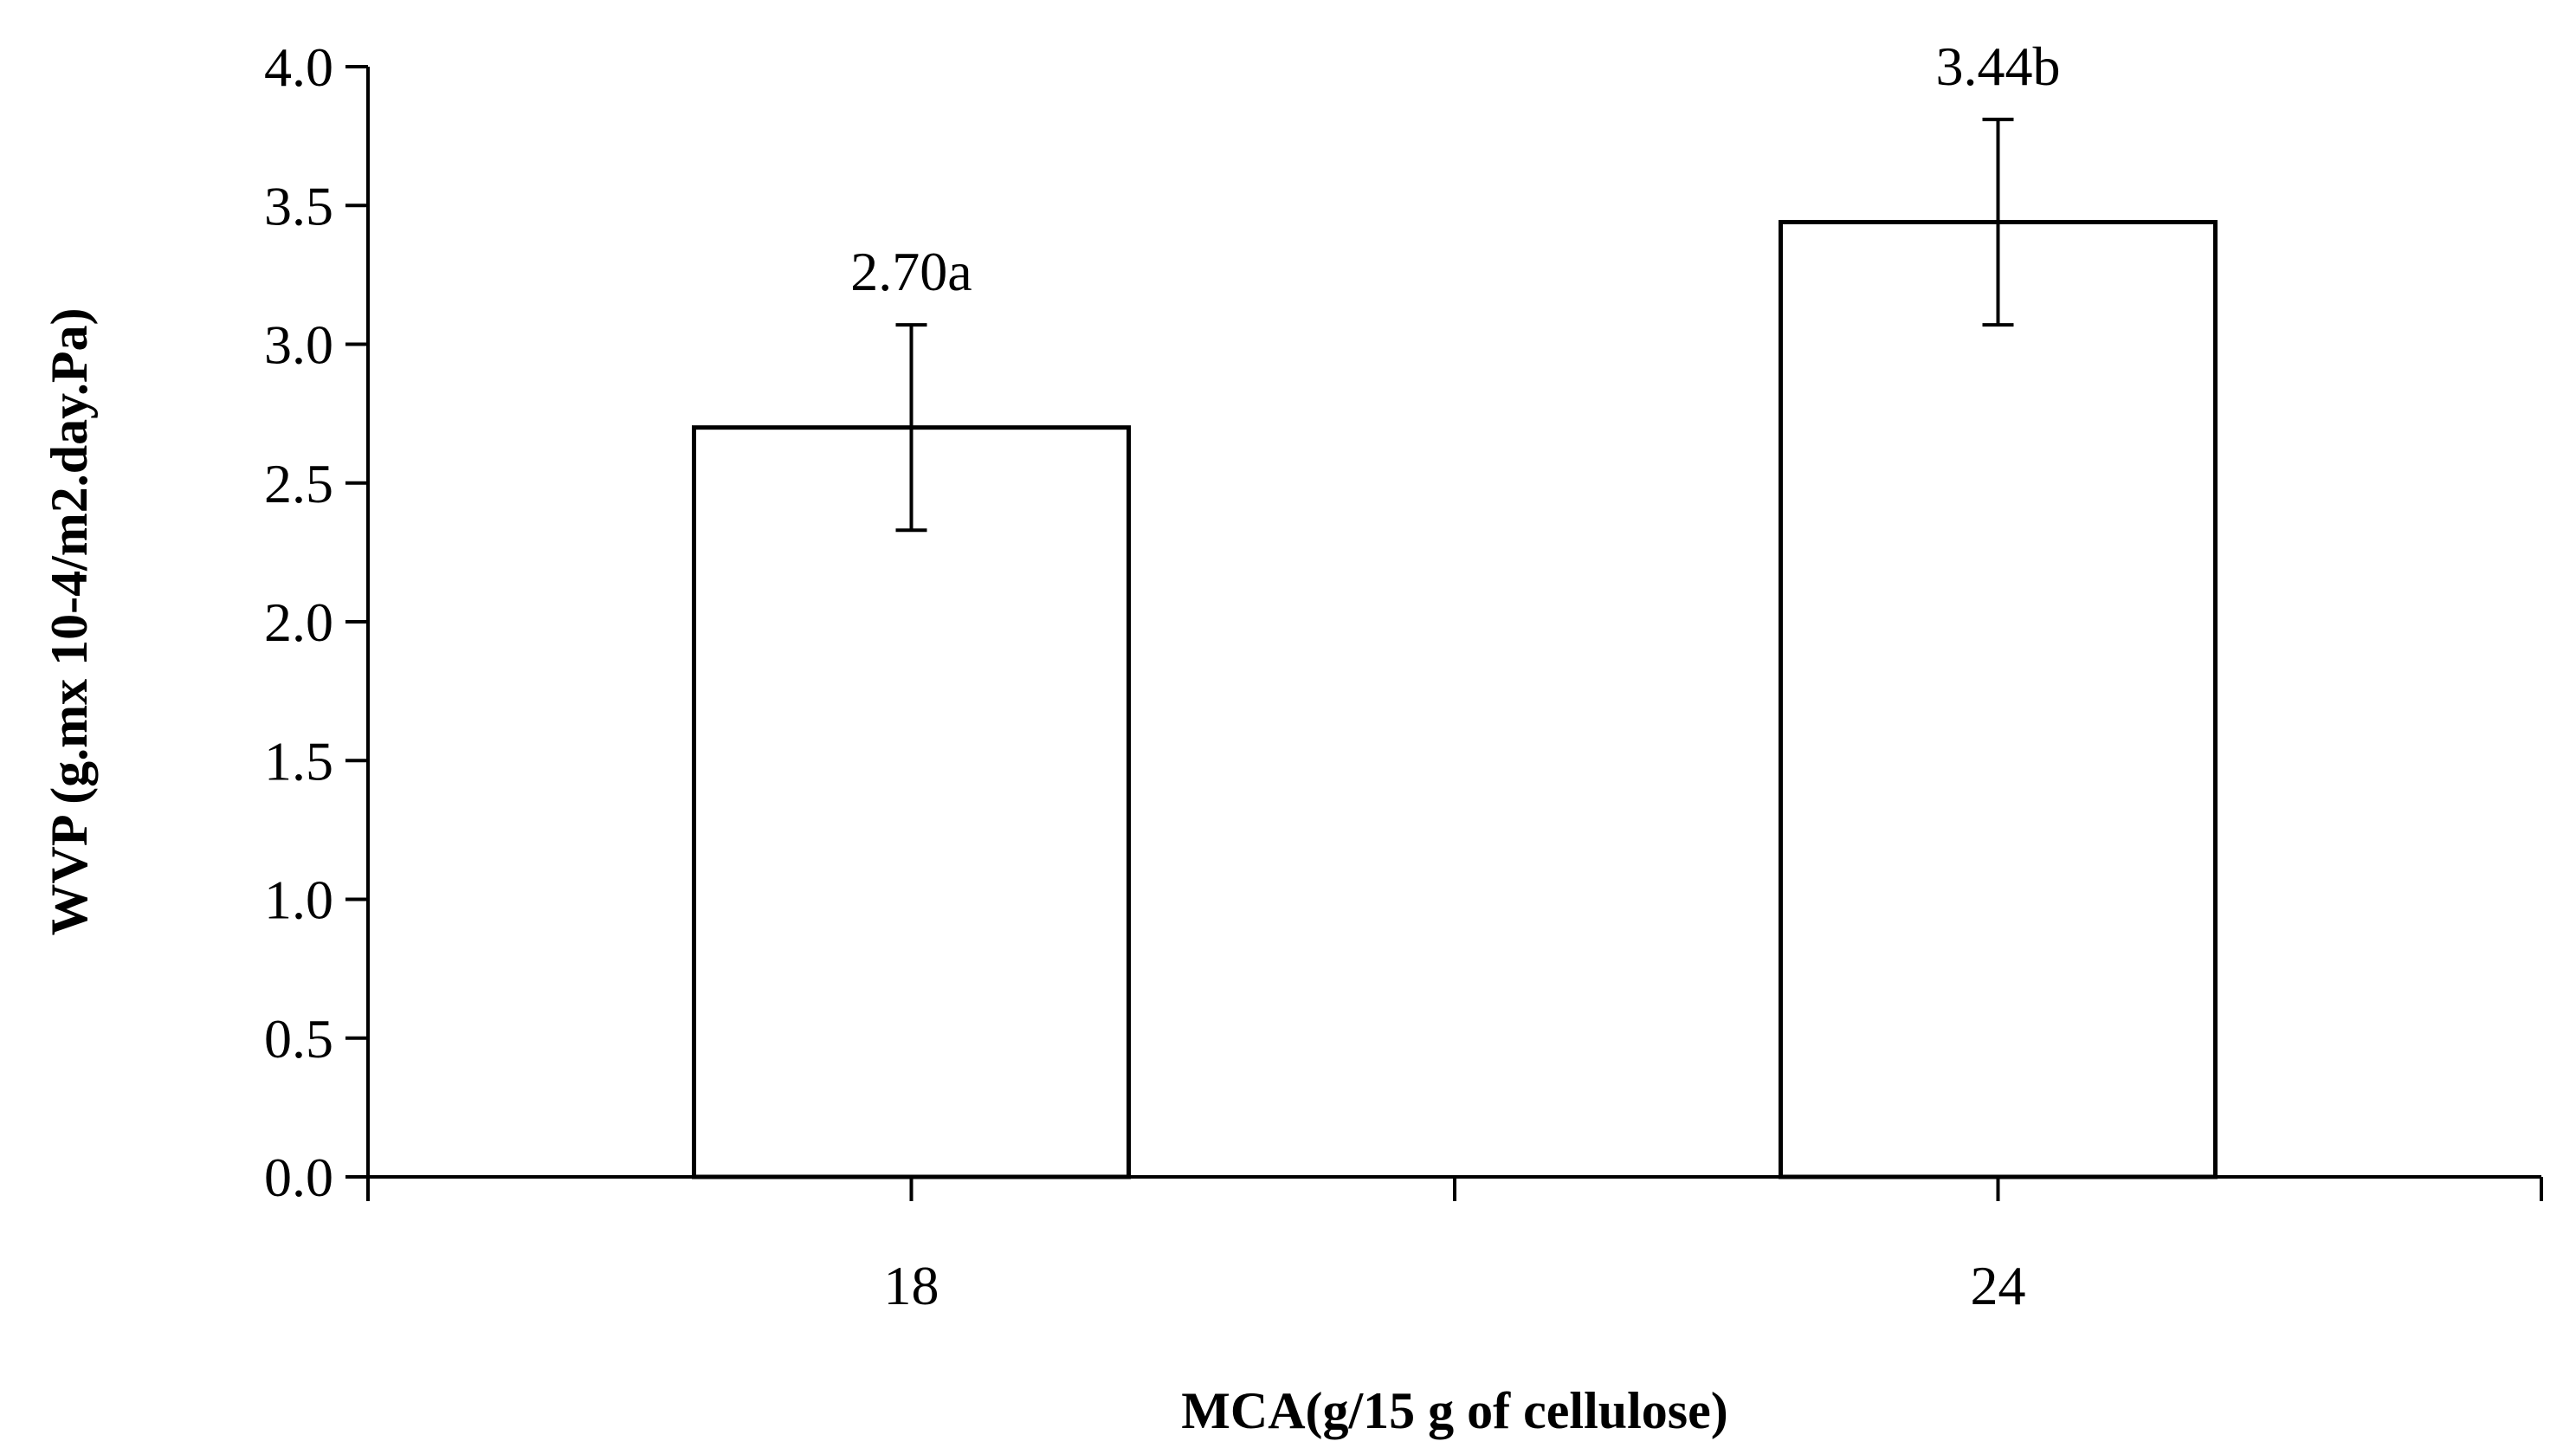 The image size is (2576, 1454). I want to click on data-label: 3.44b, so click(1998, 66).